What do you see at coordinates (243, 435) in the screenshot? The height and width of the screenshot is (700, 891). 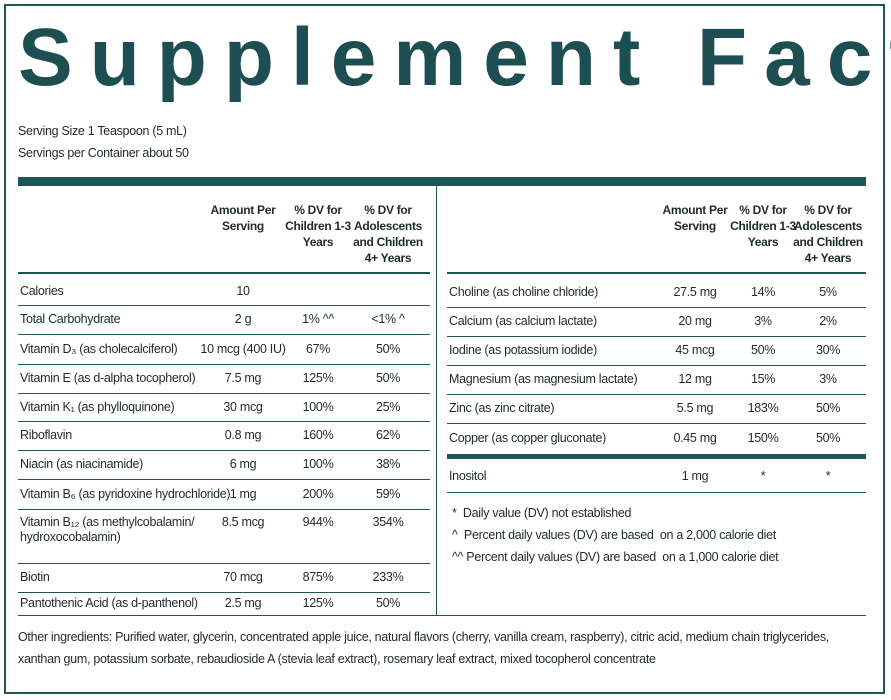 I see `cell-value: 0.8 mg` at bounding box center [243, 435].